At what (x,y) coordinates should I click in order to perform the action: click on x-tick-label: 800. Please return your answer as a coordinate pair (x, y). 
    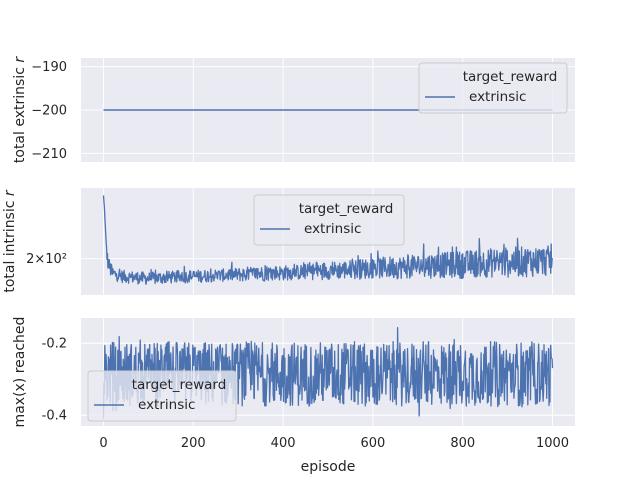
    Looking at the image, I should click on (462, 443).